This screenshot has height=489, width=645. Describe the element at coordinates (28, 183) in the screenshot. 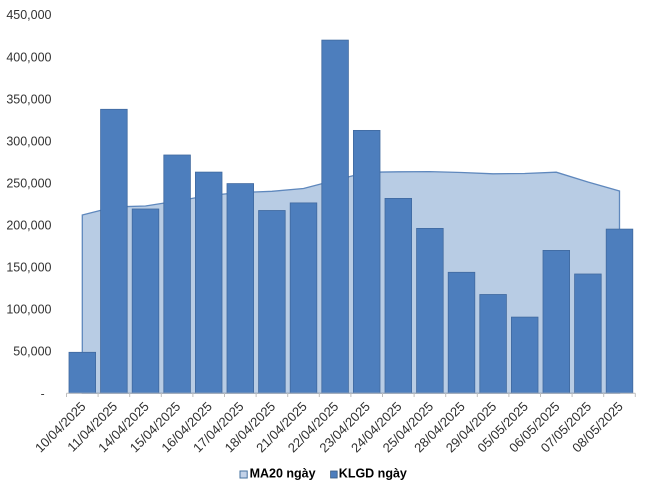

I see `svg-text: 250,000` at that location.